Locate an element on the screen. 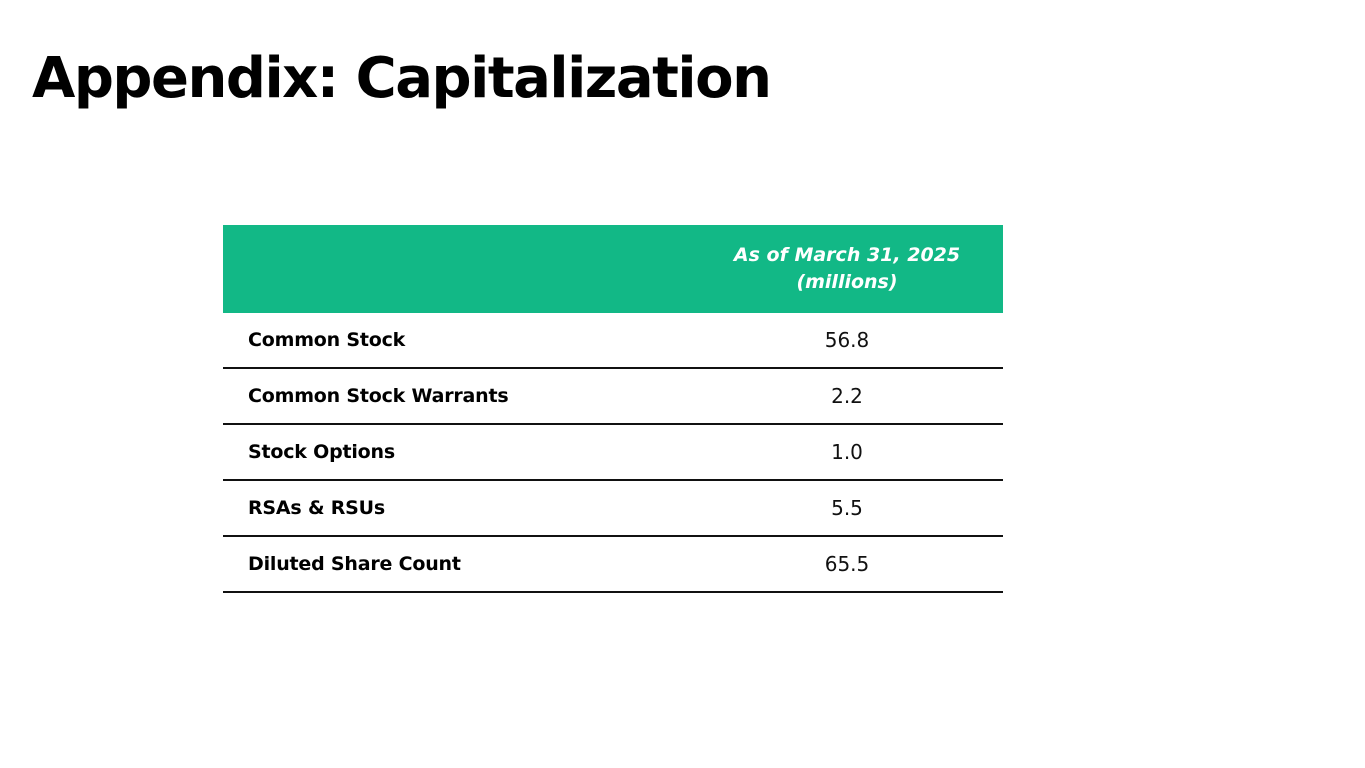 This screenshot has height=768, width=1365. page-title: Appendix: Capitalization is located at coordinates (402, 78).